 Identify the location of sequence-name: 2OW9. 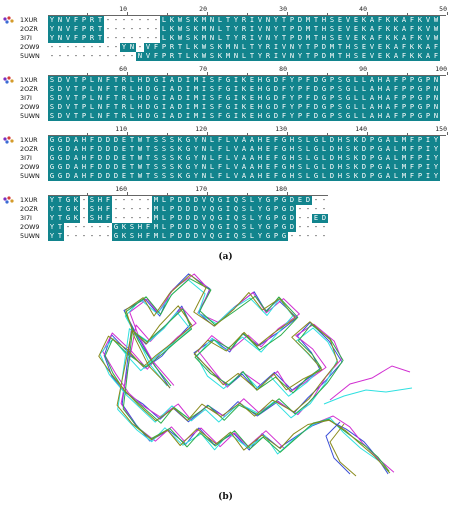
(30, 227).